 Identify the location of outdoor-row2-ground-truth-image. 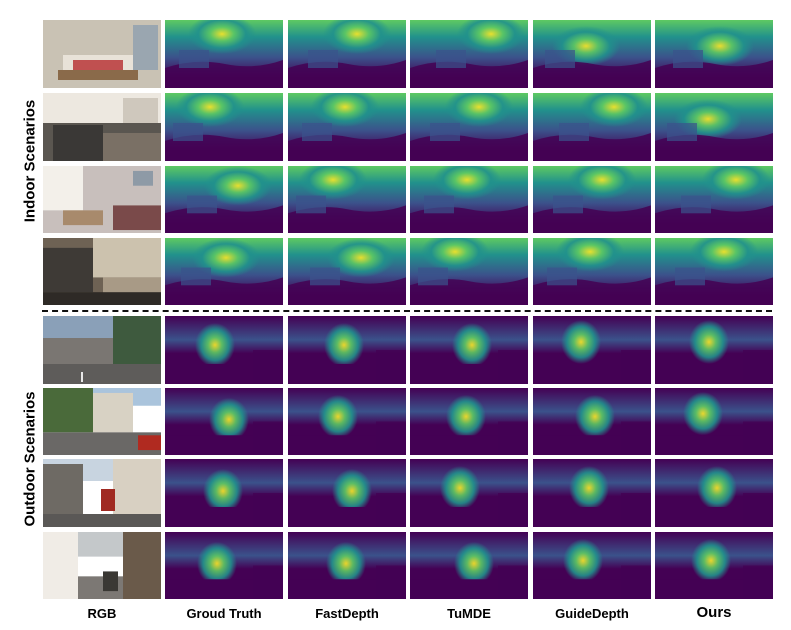
(224, 421).